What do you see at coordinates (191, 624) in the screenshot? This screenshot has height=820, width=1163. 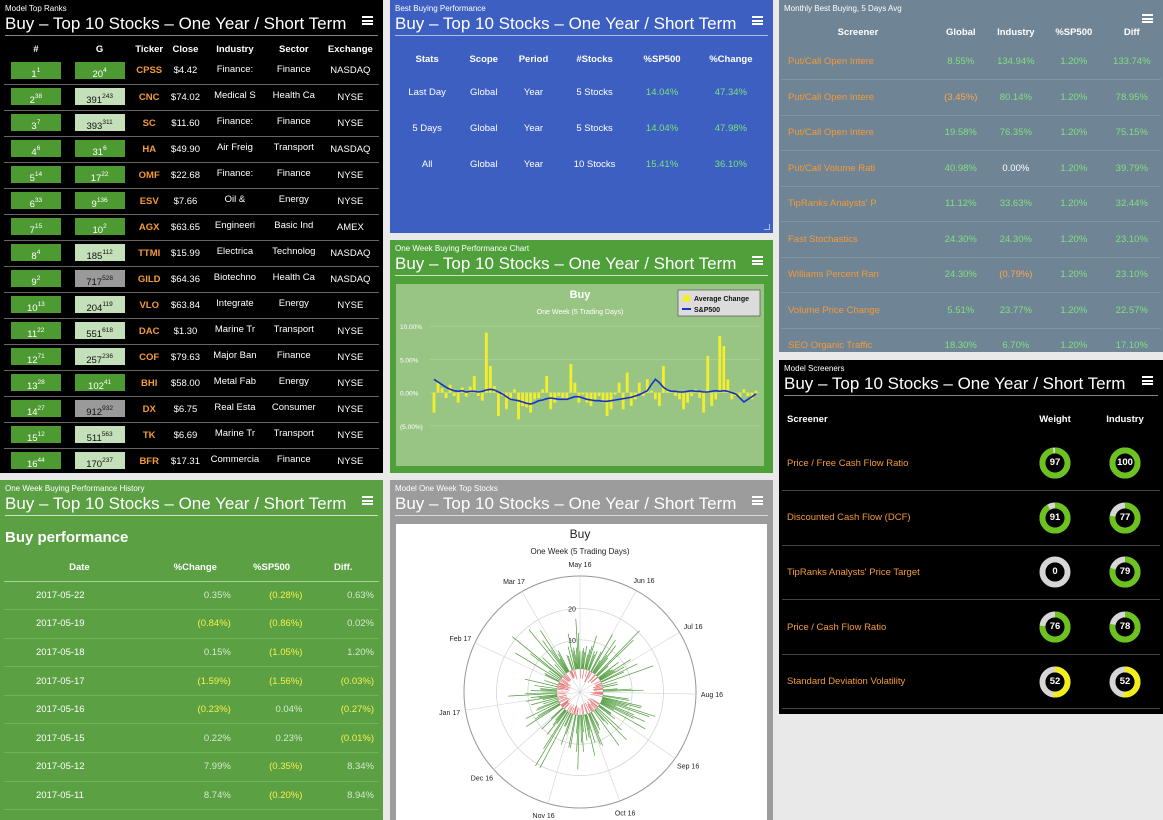 I see `table-row: 2017-05-19 (0.84%) (0.86%) 0.02%` at bounding box center [191, 624].